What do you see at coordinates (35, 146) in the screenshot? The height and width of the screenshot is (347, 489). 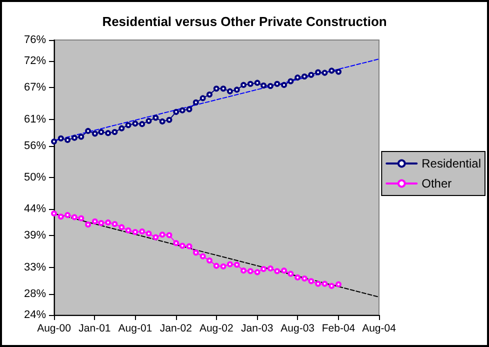 I see `y-tick-label: 56%` at bounding box center [35, 146].